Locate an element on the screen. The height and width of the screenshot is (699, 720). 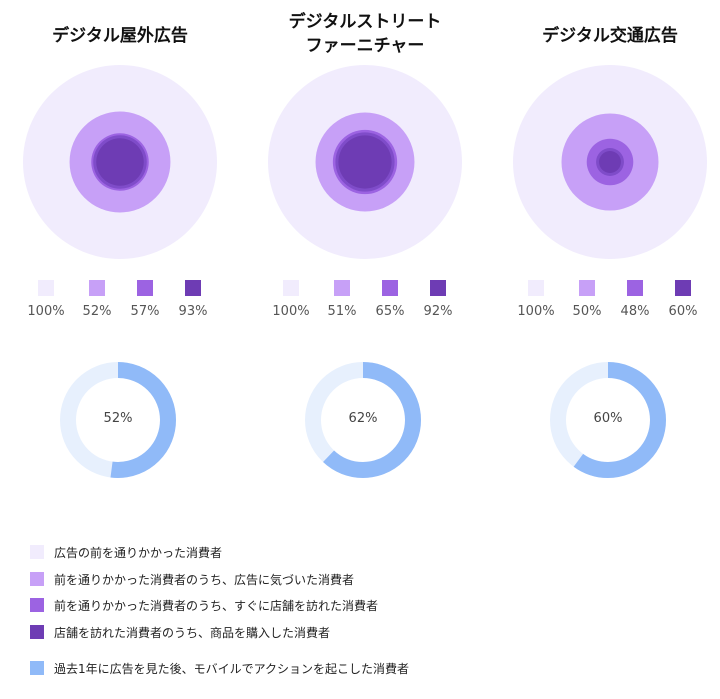
legend-label: 前を通りかかった消費者のうち、広告に気づいた消費者 is located at coordinates (204, 580).